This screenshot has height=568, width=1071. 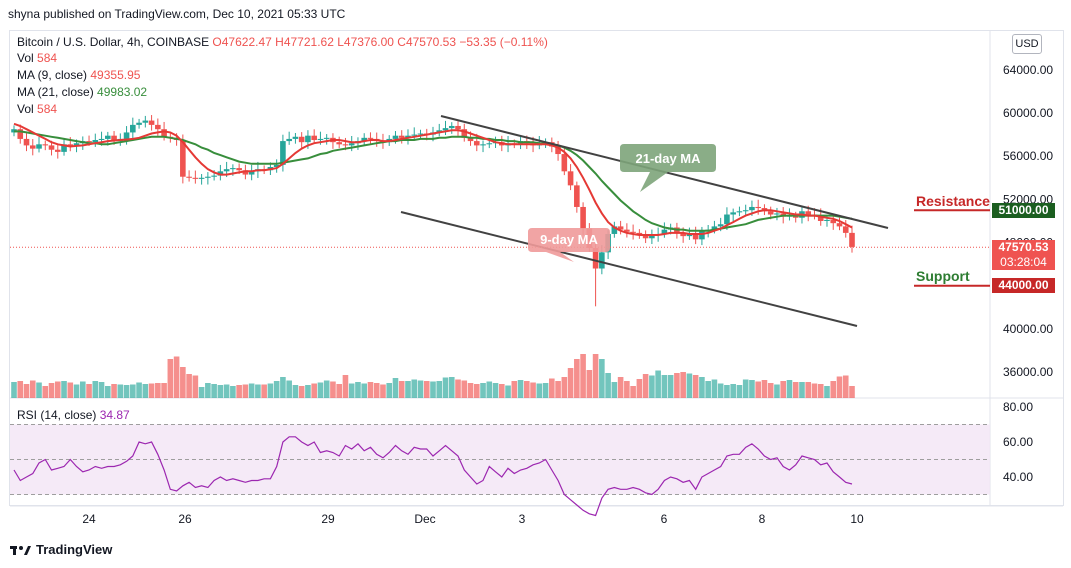 What do you see at coordinates (242, 42) in the screenshot?
I see `ohlc-open: O47622.47` at bounding box center [242, 42].